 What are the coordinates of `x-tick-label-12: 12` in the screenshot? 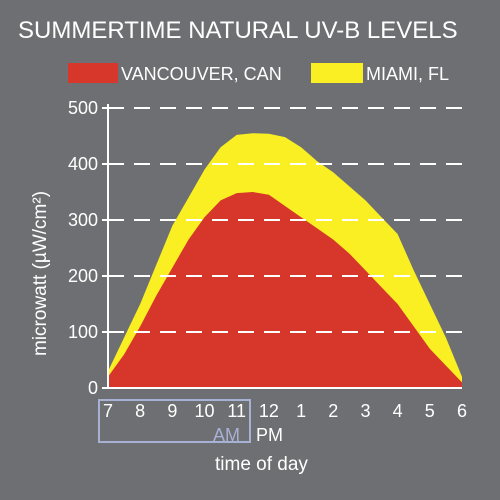 It's located at (269, 411).